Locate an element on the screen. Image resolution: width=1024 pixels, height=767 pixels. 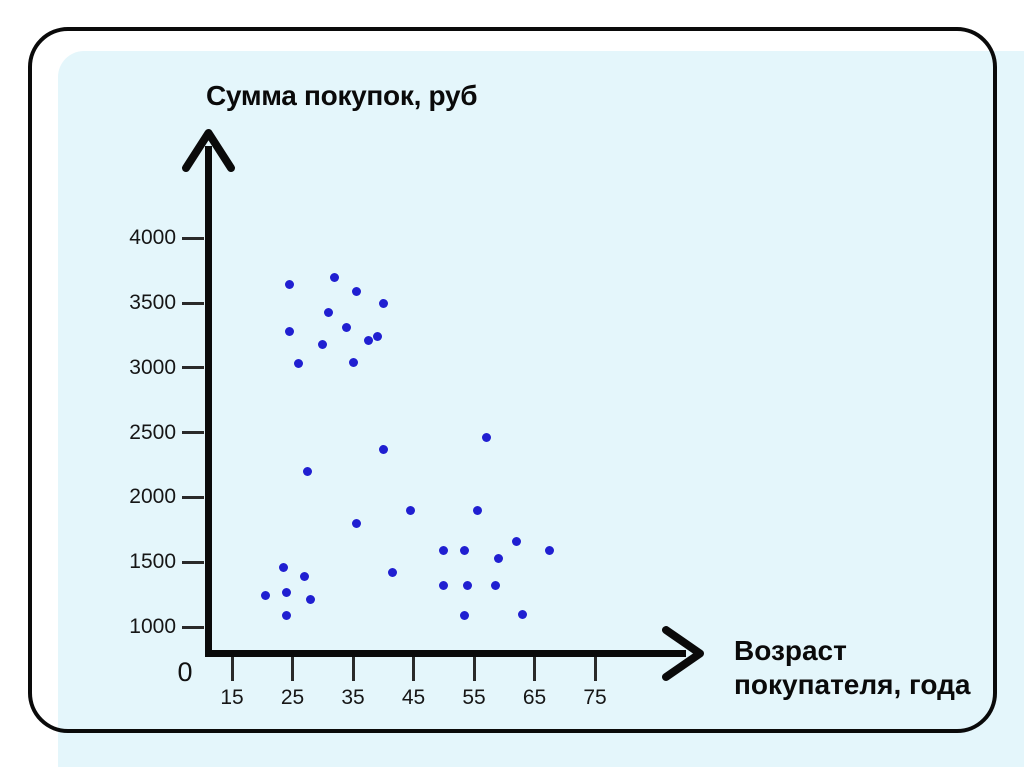
y-axis-title: Сумма покупок, руб is located at coordinates (342, 95).